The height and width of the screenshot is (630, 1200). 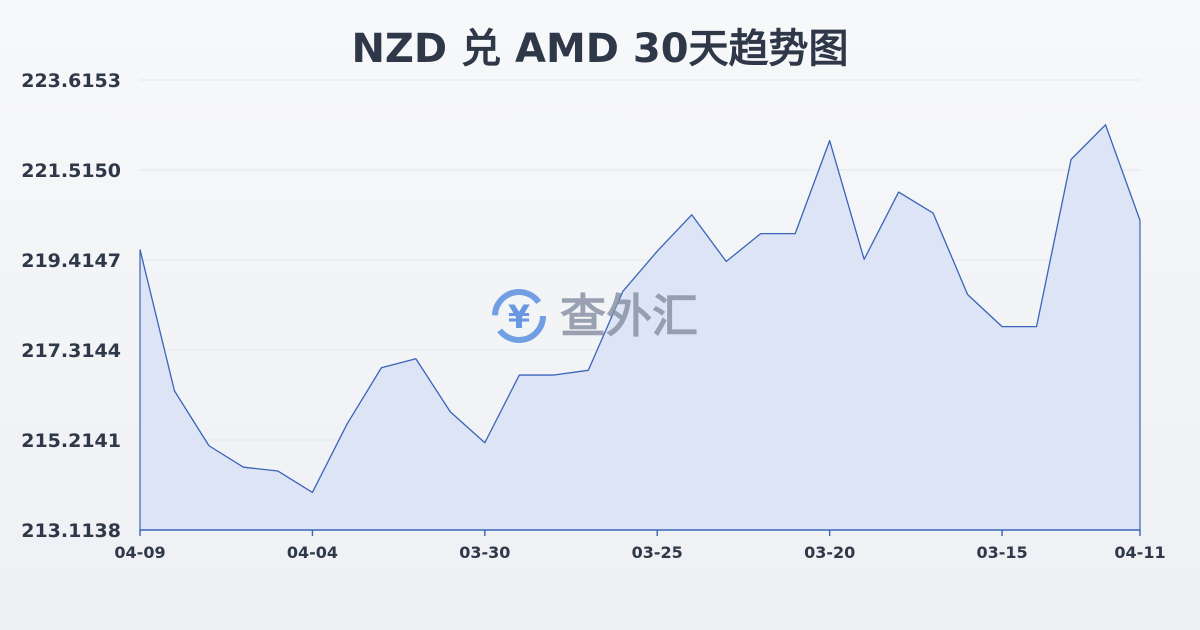 What do you see at coordinates (71, 171) in the screenshot?
I see `y-tick-label: 221.5150` at bounding box center [71, 171].